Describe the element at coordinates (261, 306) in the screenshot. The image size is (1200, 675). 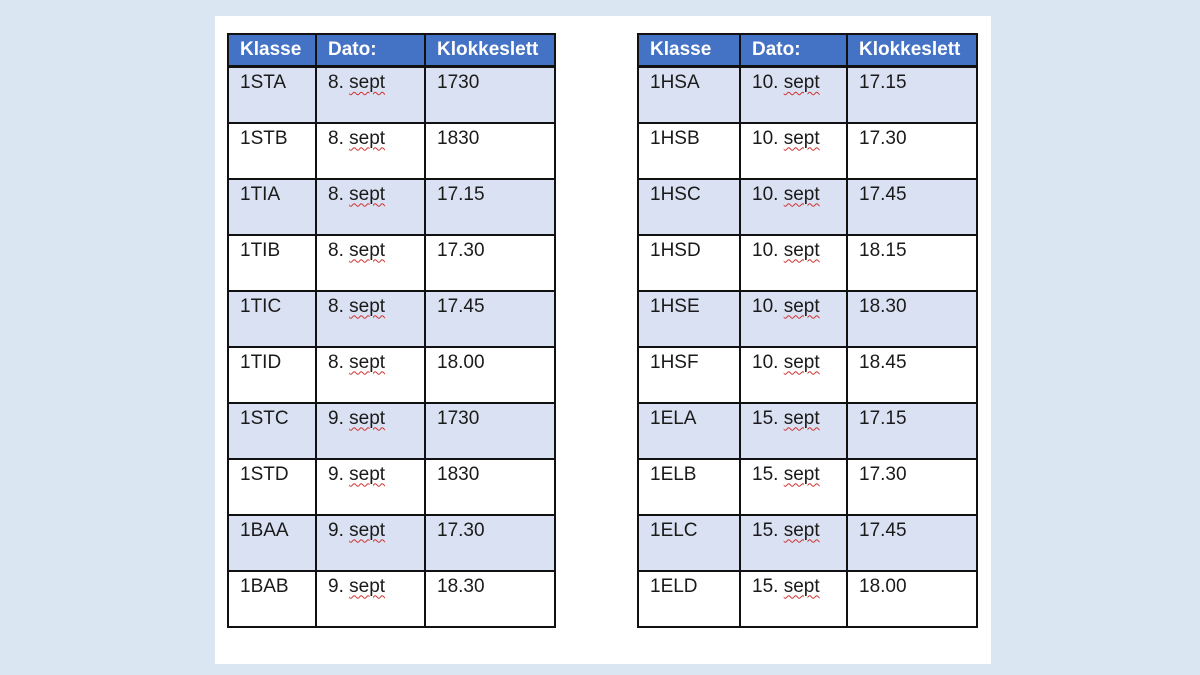
I see `klasse-text: 1TIC` at that location.